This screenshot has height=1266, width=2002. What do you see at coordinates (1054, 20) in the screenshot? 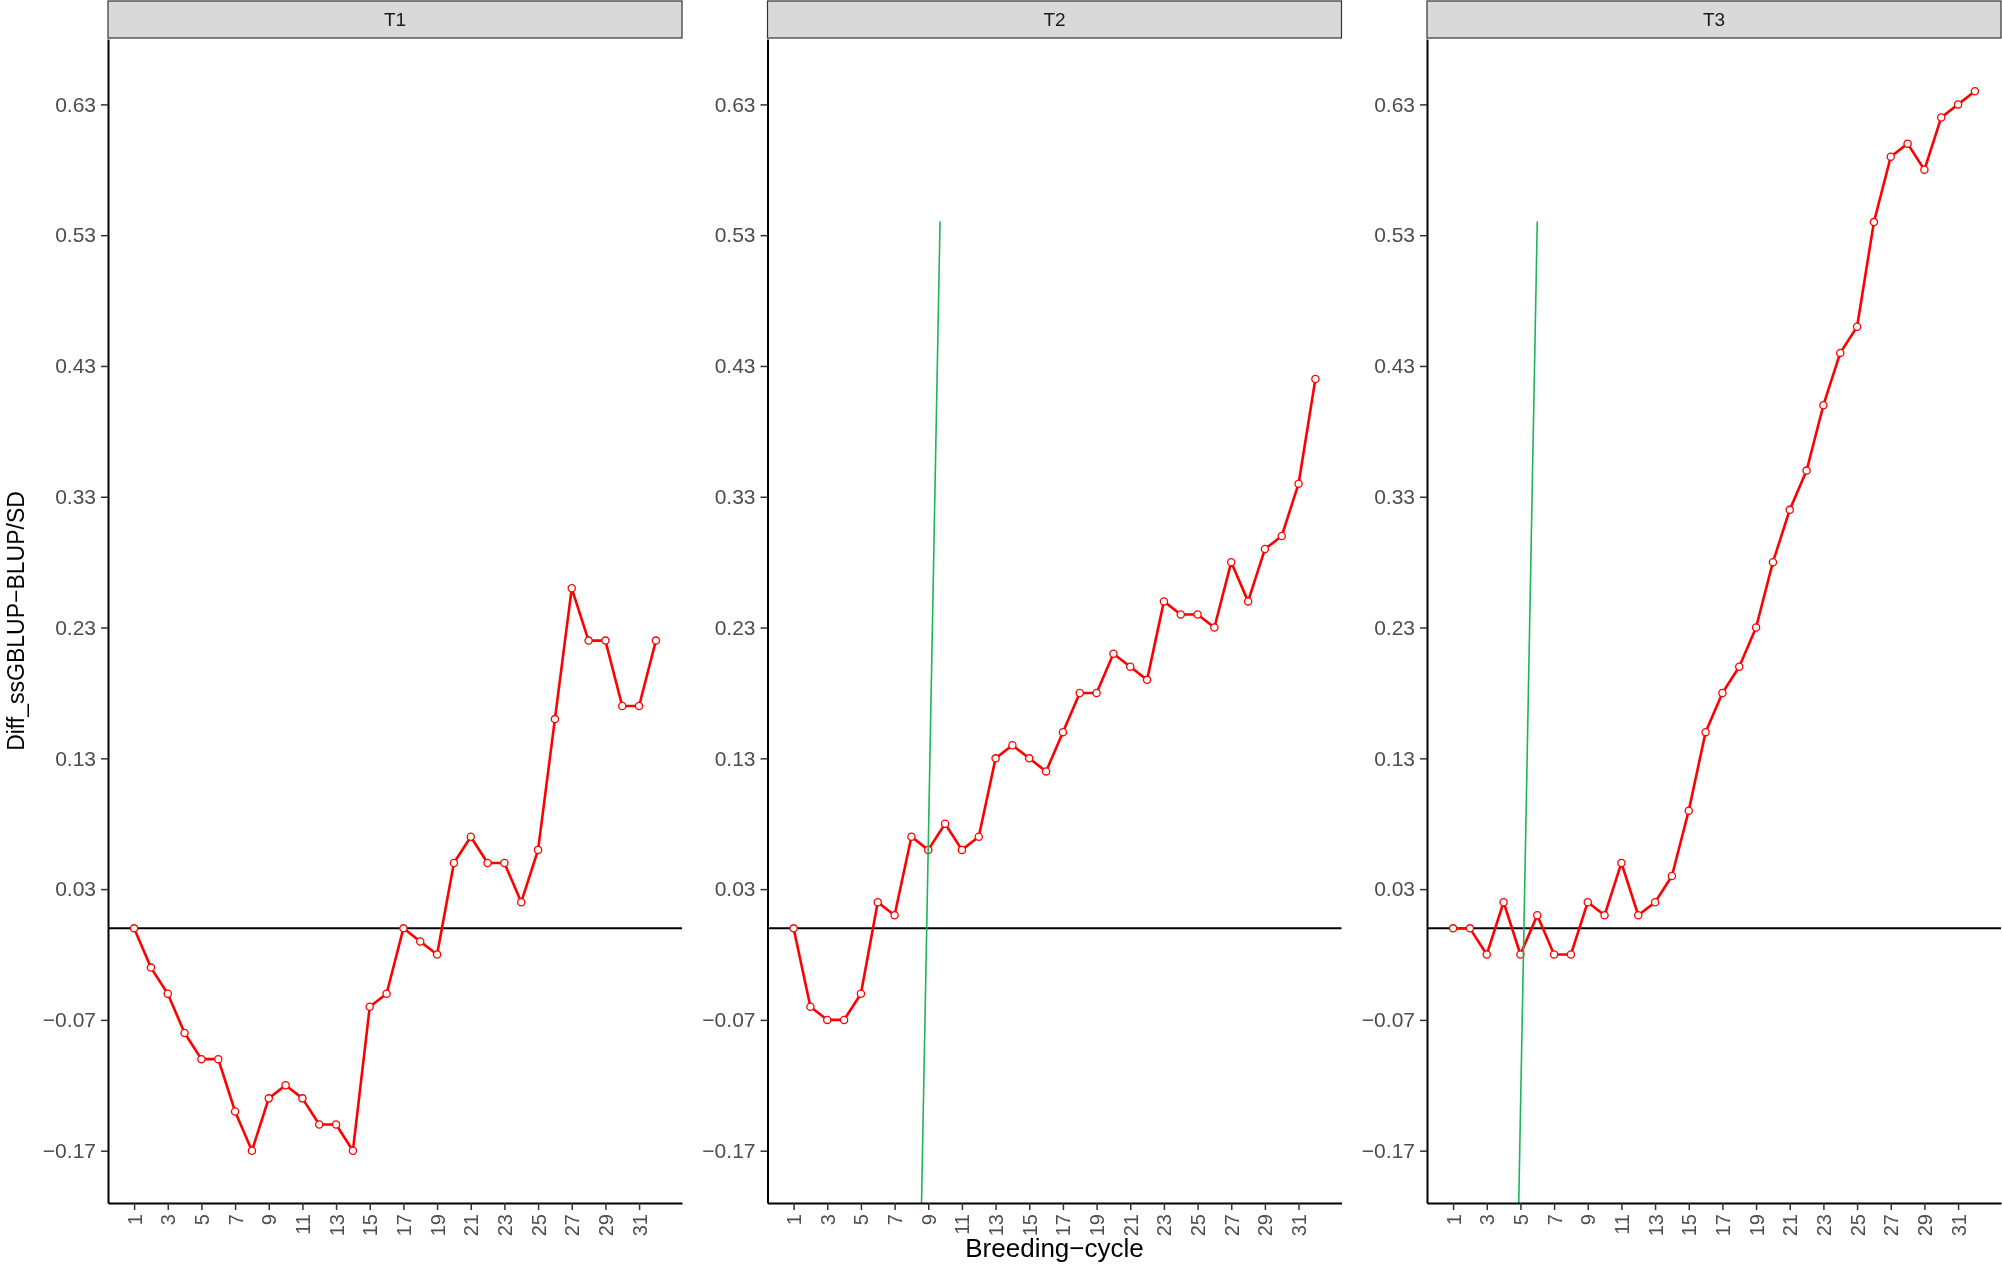
I see `chart-title: T2` at bounding box center [1054, 20].